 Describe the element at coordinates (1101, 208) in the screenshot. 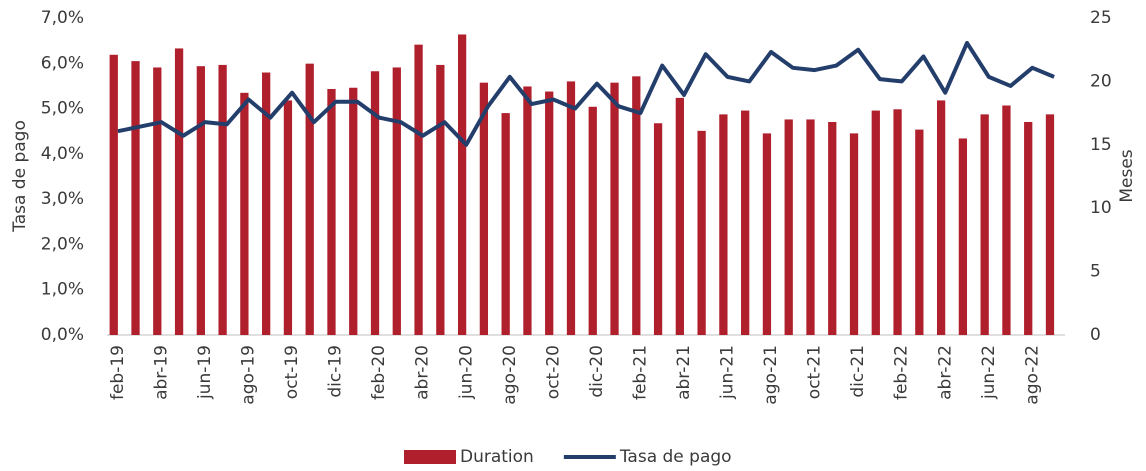

I see `y2-tick-label: 10` at that location.